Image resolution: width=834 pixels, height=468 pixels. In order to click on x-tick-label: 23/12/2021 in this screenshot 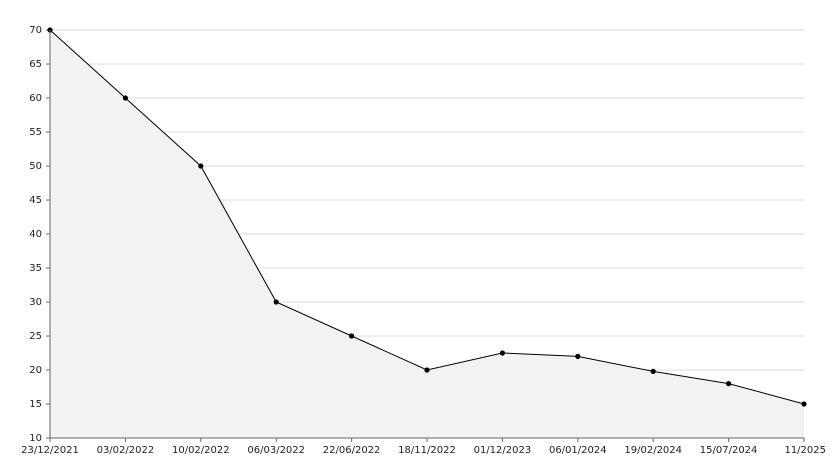, I will do `click(50, 450)`.